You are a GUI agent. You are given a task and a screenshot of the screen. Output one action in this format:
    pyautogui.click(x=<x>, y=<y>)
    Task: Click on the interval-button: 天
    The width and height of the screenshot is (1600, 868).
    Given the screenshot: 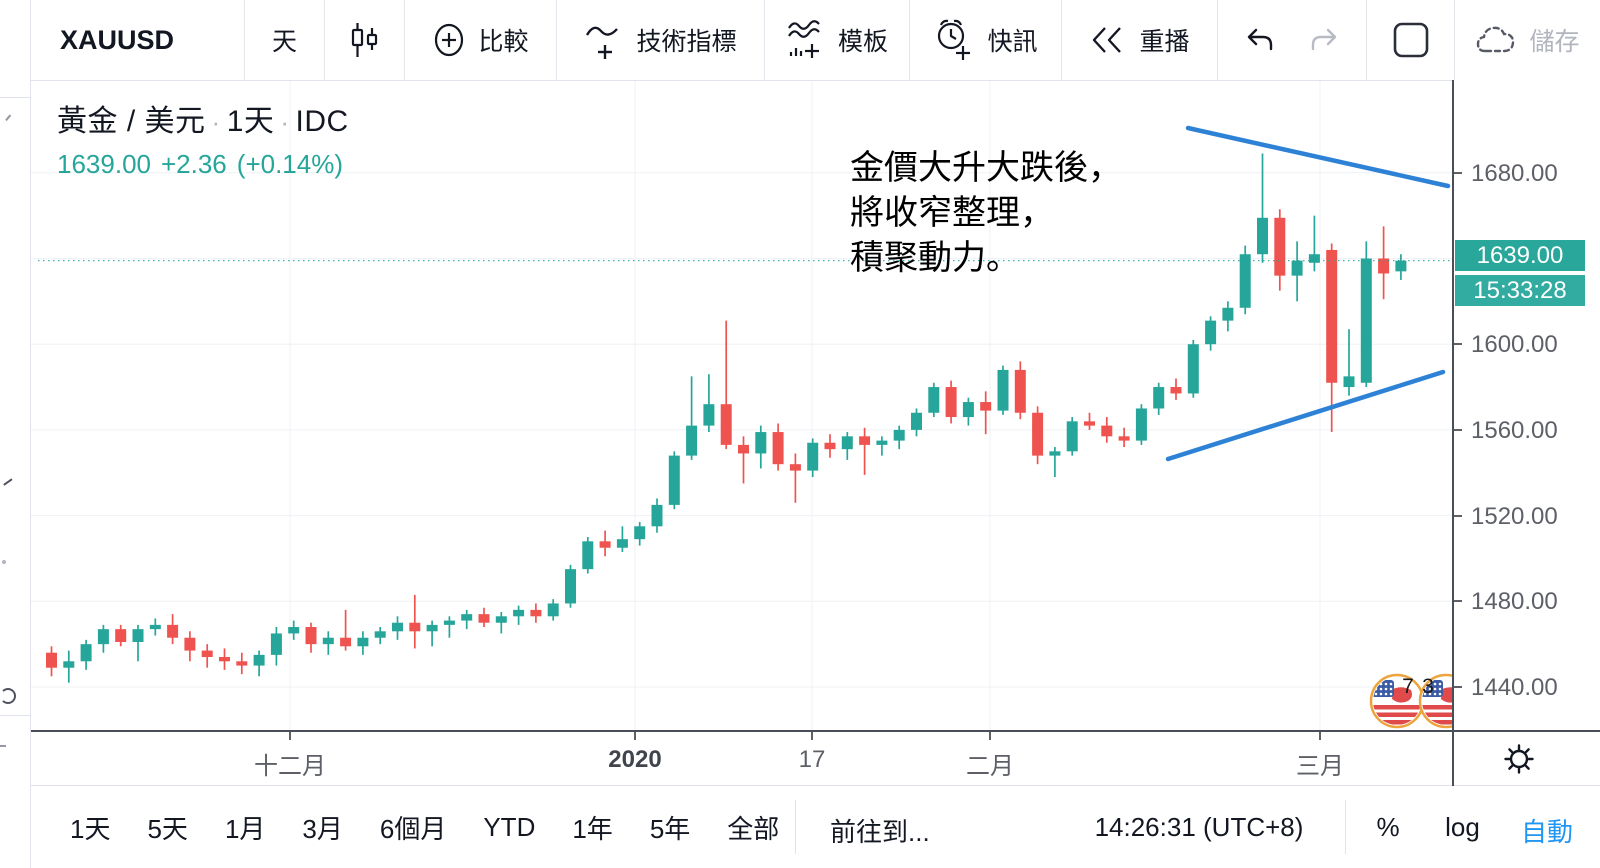 What is the action you would take?
    pyautogui.click(x=285, y=40)
    